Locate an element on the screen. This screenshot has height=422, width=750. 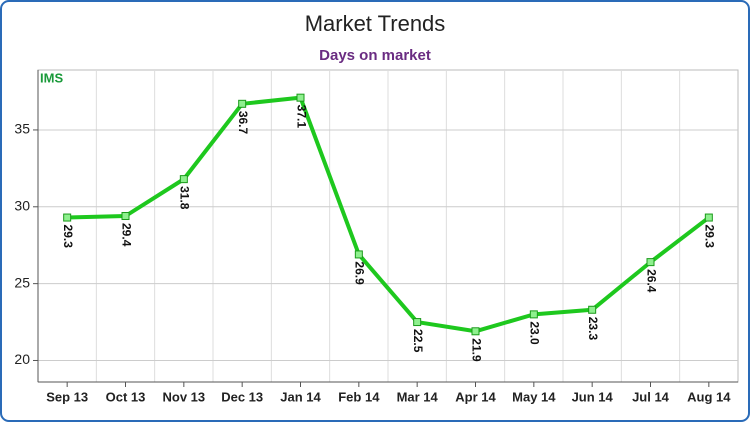
y-tick-label: 20 is located at coordinates (22, 359).